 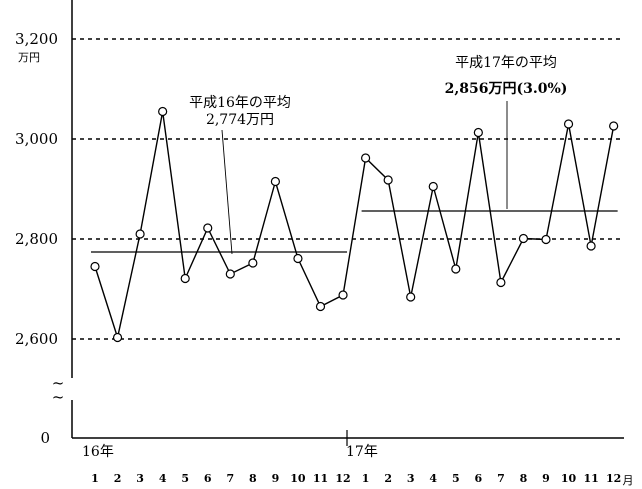 I want to click on average-label-value: 2,774万円, so click(x=240, y=120).